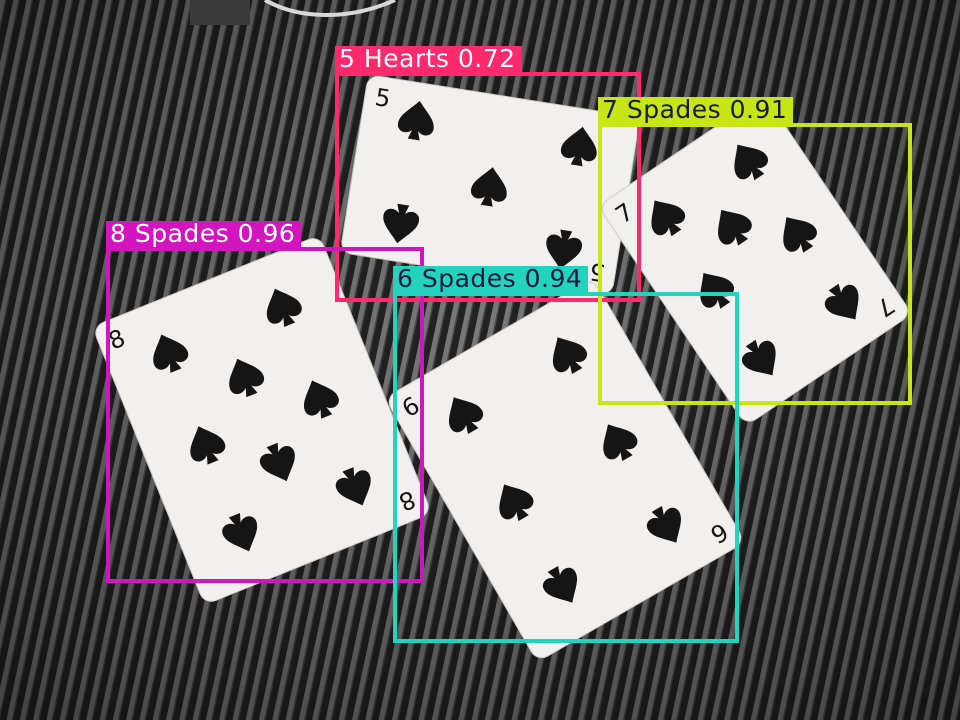 The height and width of the screenshot is (720, 960). I want to click on card-index-bottom: 5, so click(596, 272).